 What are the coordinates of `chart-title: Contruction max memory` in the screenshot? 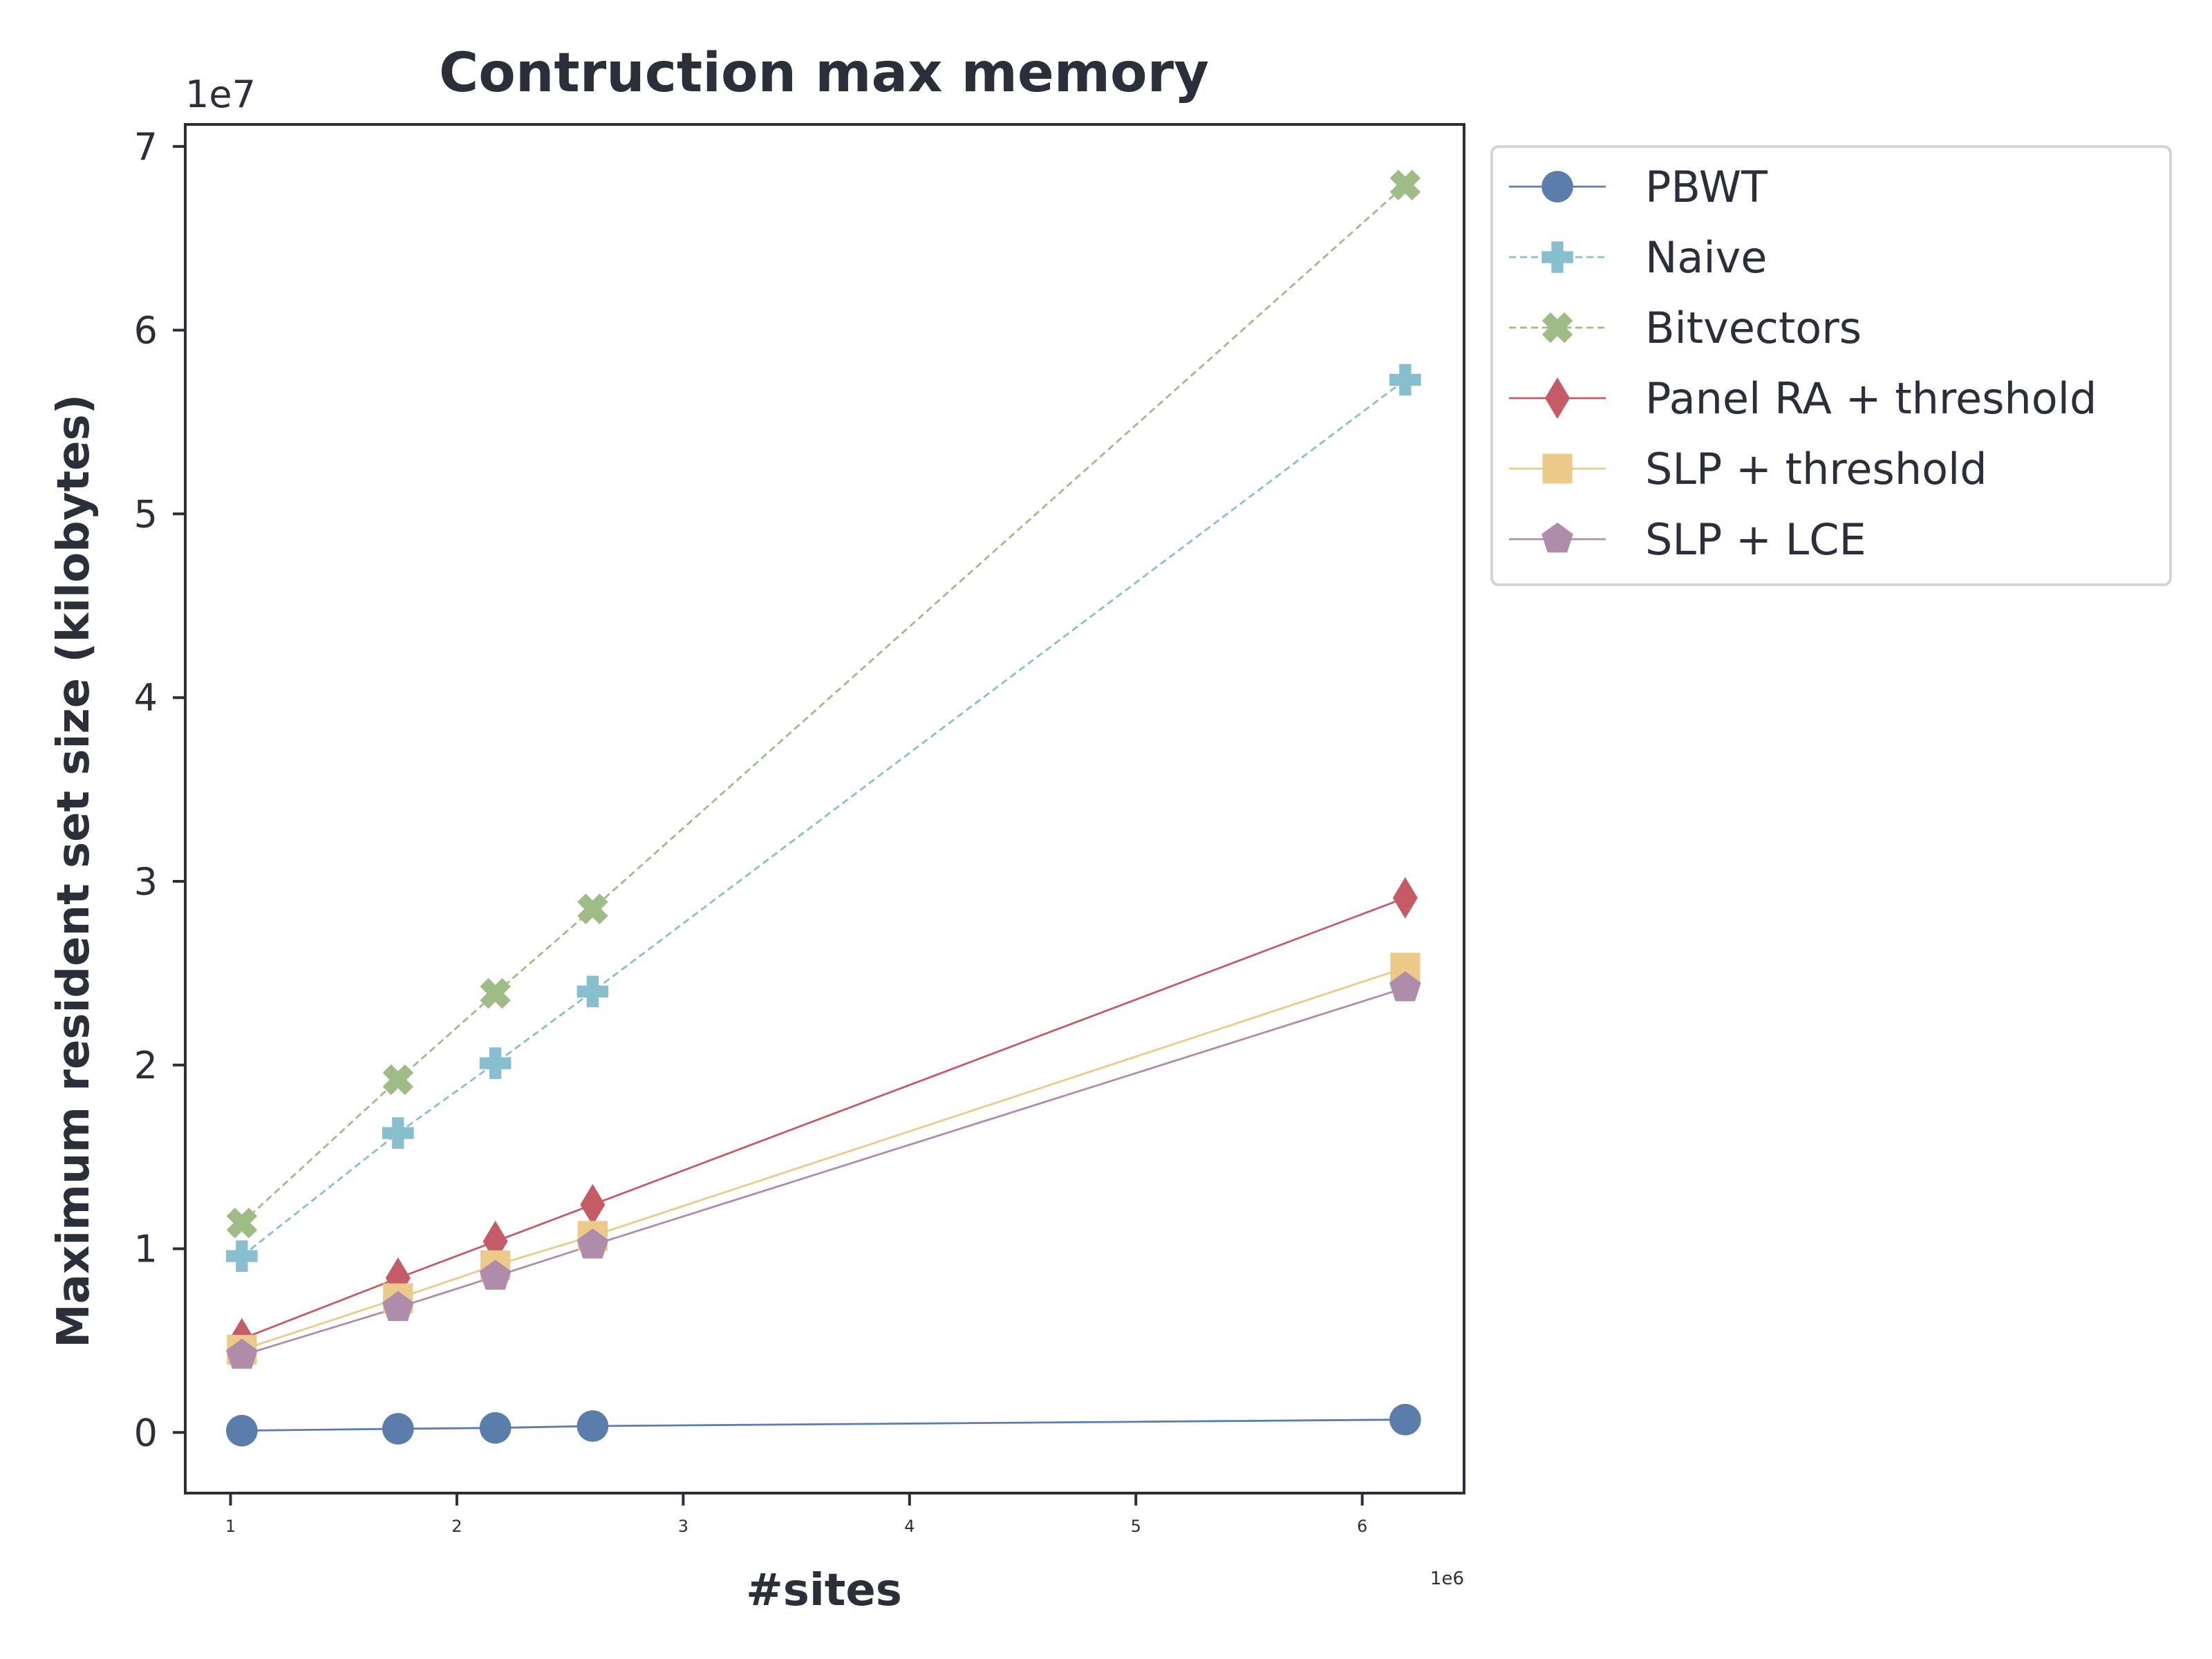 It's located at (824, 73).